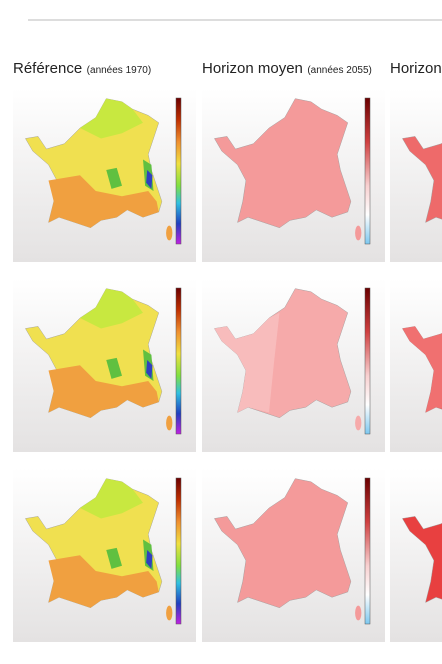  I want to click on column-header: Horizon, so click(416, 68).